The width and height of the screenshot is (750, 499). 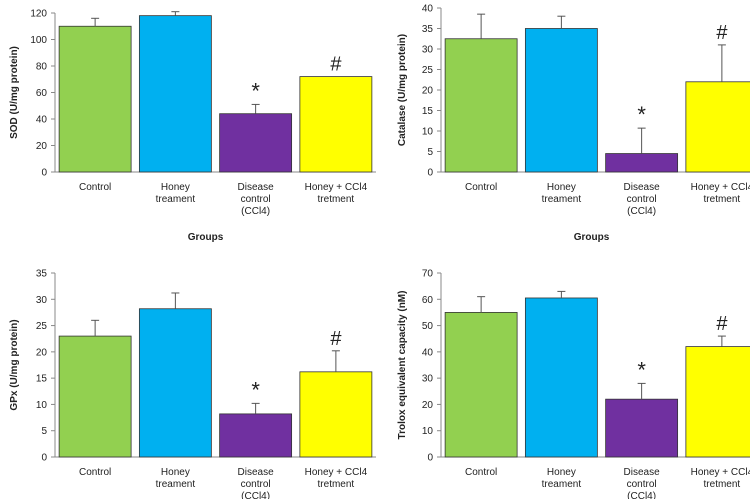 What do you see at coordinates (14, 92) in the screenshot?
I see `y-axis-title: SOD (U/mg protein)` at bounding box center [14, 92].